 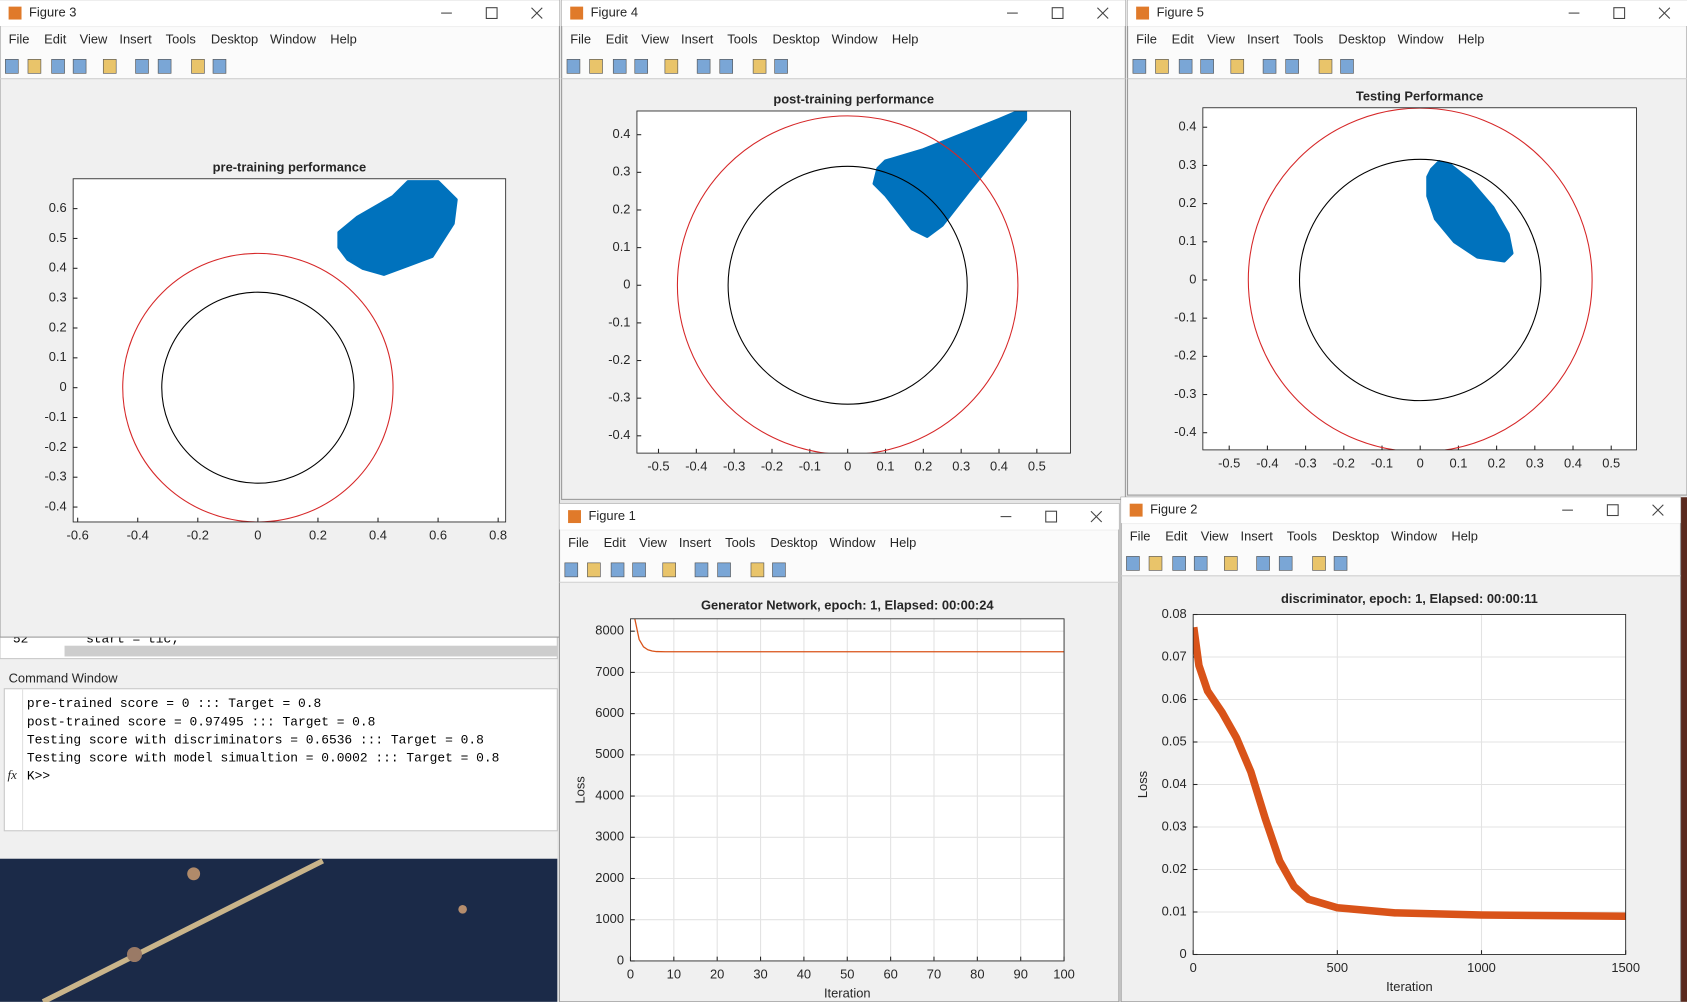 I want to click on command-window, so click(x=280, y=760).